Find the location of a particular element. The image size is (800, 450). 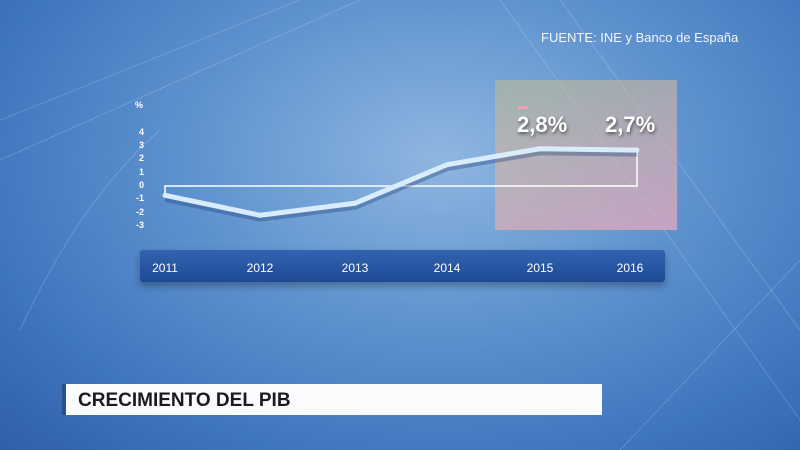

x-tick-label: 2013 is located at coordinates (355, 268).